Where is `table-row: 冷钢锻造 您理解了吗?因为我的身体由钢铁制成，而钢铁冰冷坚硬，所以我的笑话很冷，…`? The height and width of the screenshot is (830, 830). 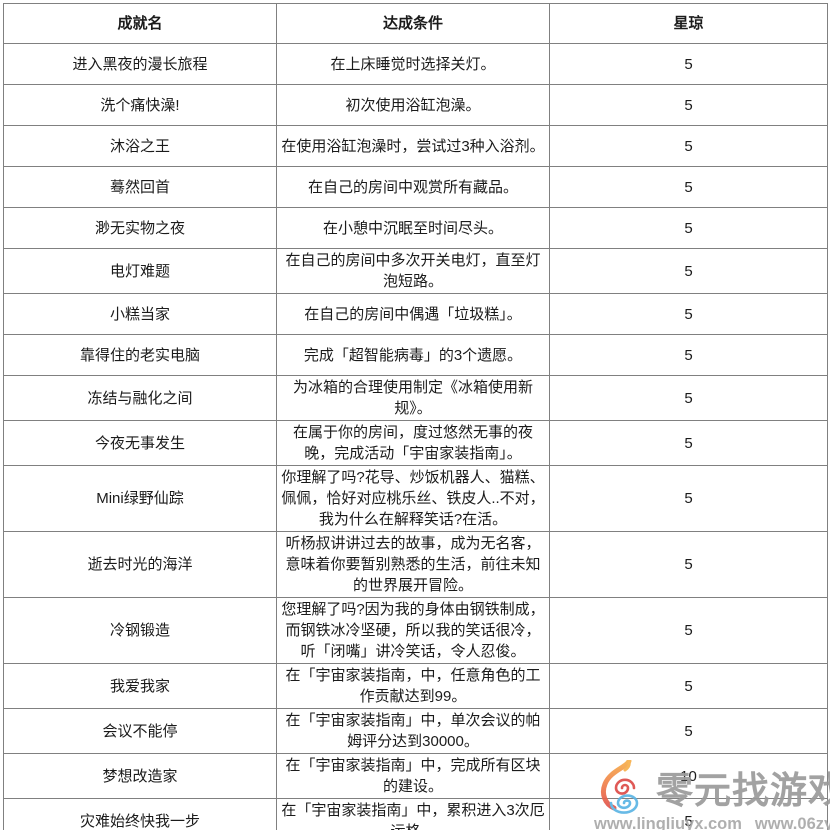
table-row: 冷钢锻造 您理解了吗?因为我的身体由钢铁制成，而钢铁冰冷坚硬，所以我的笑话很冷，… is located at coordinates (415, 630).